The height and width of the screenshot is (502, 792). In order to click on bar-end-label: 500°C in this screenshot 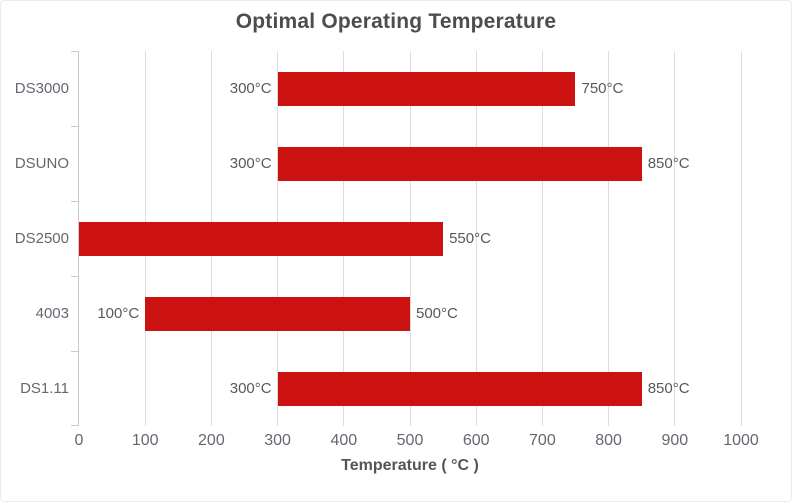, I will do `click(437, 313)`.